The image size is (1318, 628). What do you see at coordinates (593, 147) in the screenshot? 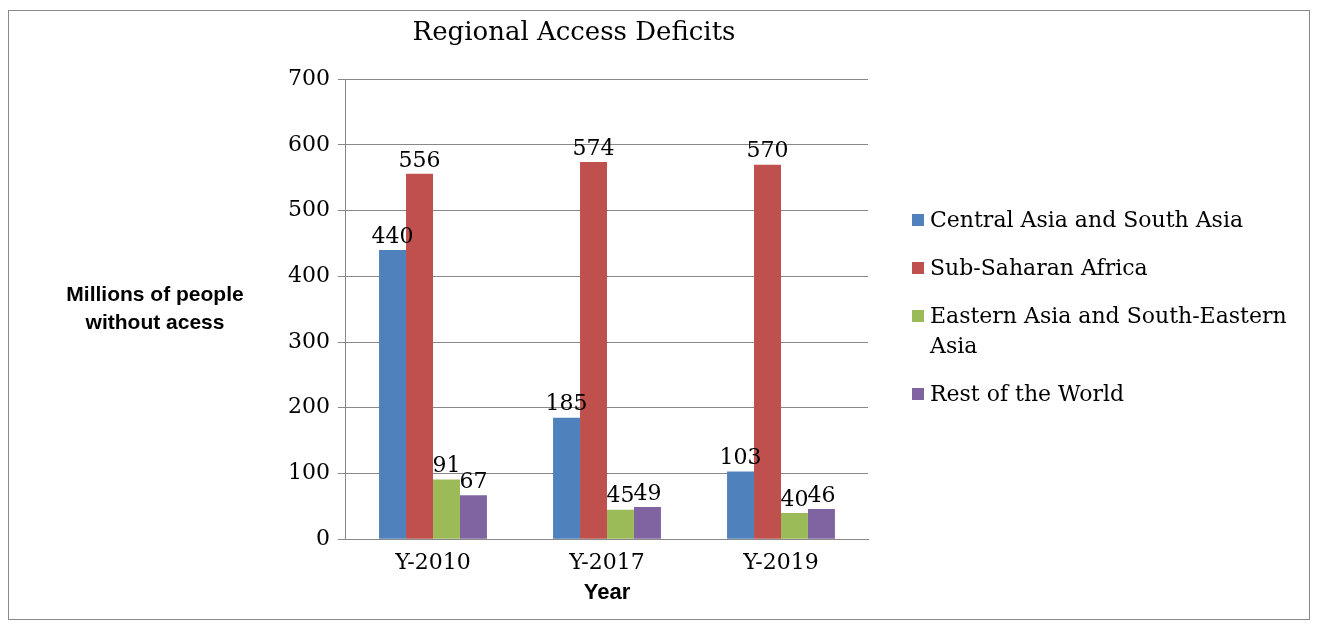
I see `data-label: 574` at bounding box center [593, 147].